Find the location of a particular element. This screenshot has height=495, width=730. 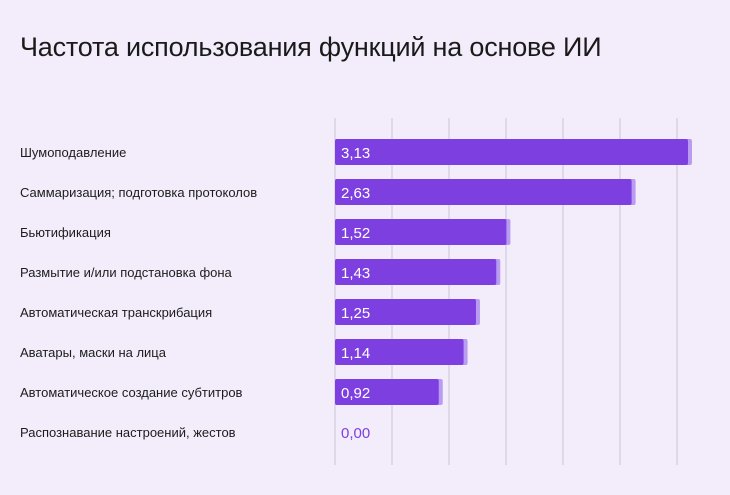

category-label-7: Распознавание настроений, жестов is located at coordinates (128, 432).